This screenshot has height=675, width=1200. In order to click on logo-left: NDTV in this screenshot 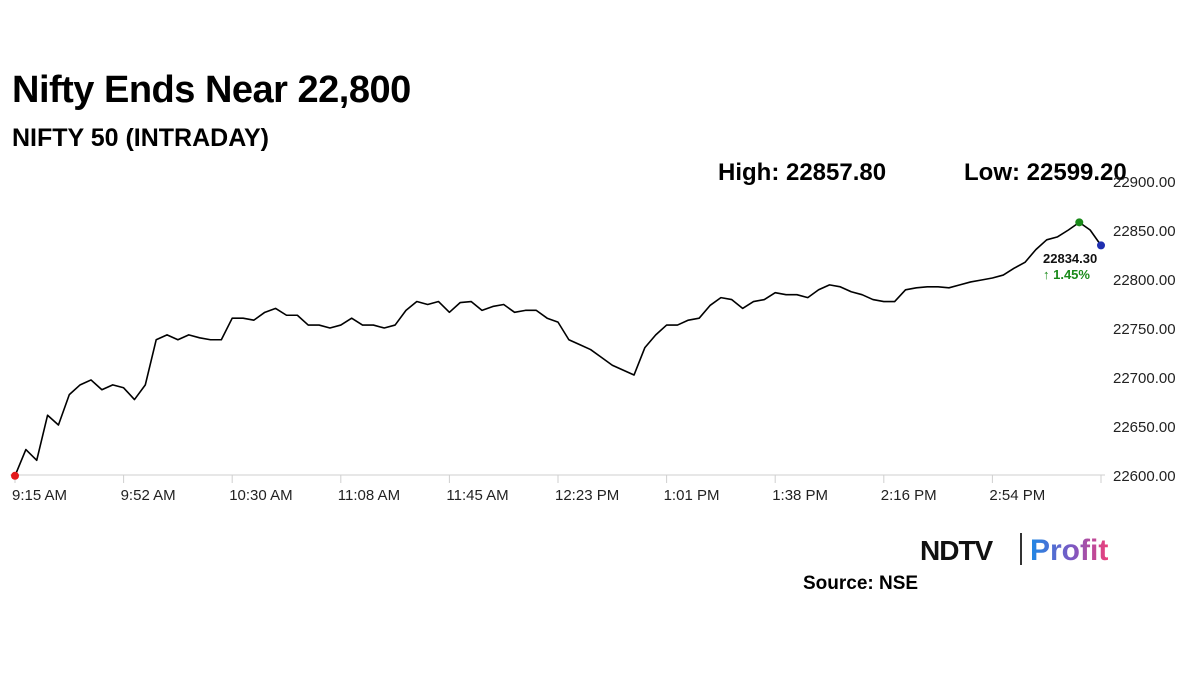, I will do `click(957, 550)`.